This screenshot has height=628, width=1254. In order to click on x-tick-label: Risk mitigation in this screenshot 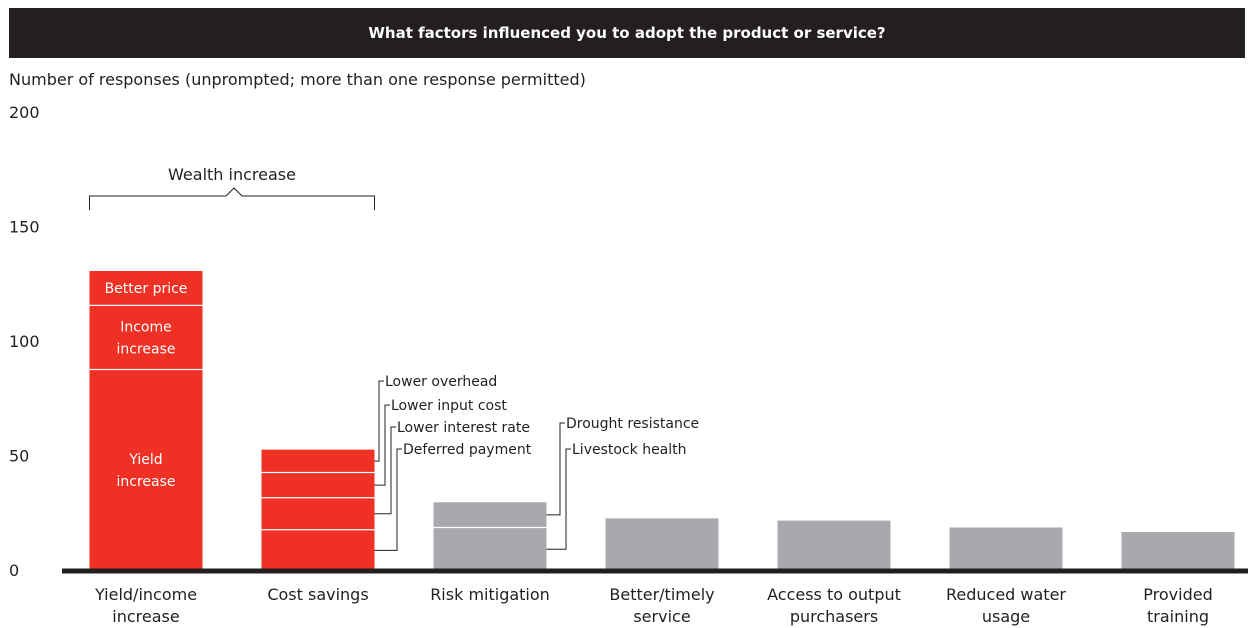, I will do `click(490, 594)`.